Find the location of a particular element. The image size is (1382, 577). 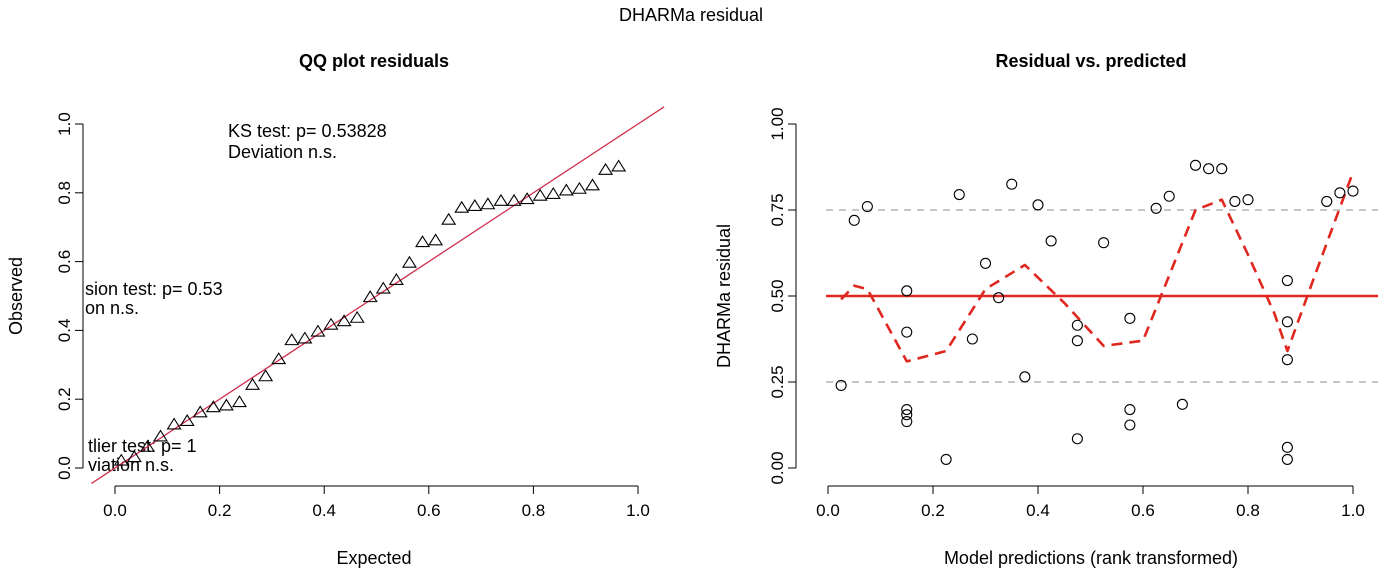

outlier-test-text: tlier test: p= 1 is located at coordinates (142, 446).